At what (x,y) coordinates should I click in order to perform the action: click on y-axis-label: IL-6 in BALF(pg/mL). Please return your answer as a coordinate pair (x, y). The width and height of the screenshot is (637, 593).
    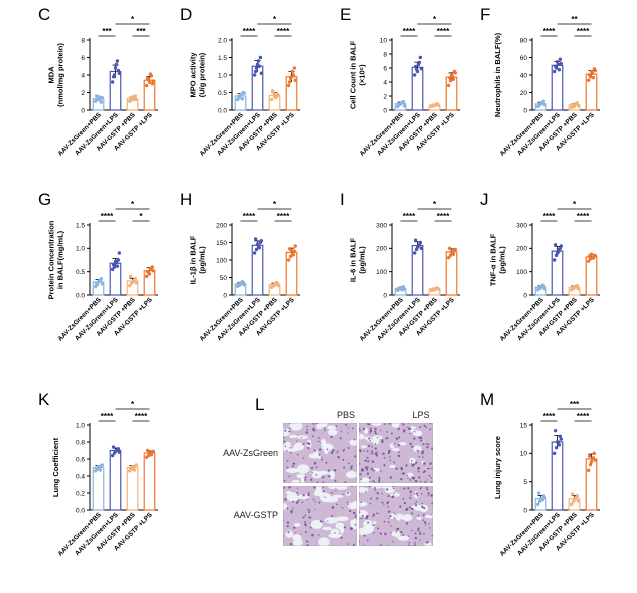
    Looking at the image, I should click on (358, 260).